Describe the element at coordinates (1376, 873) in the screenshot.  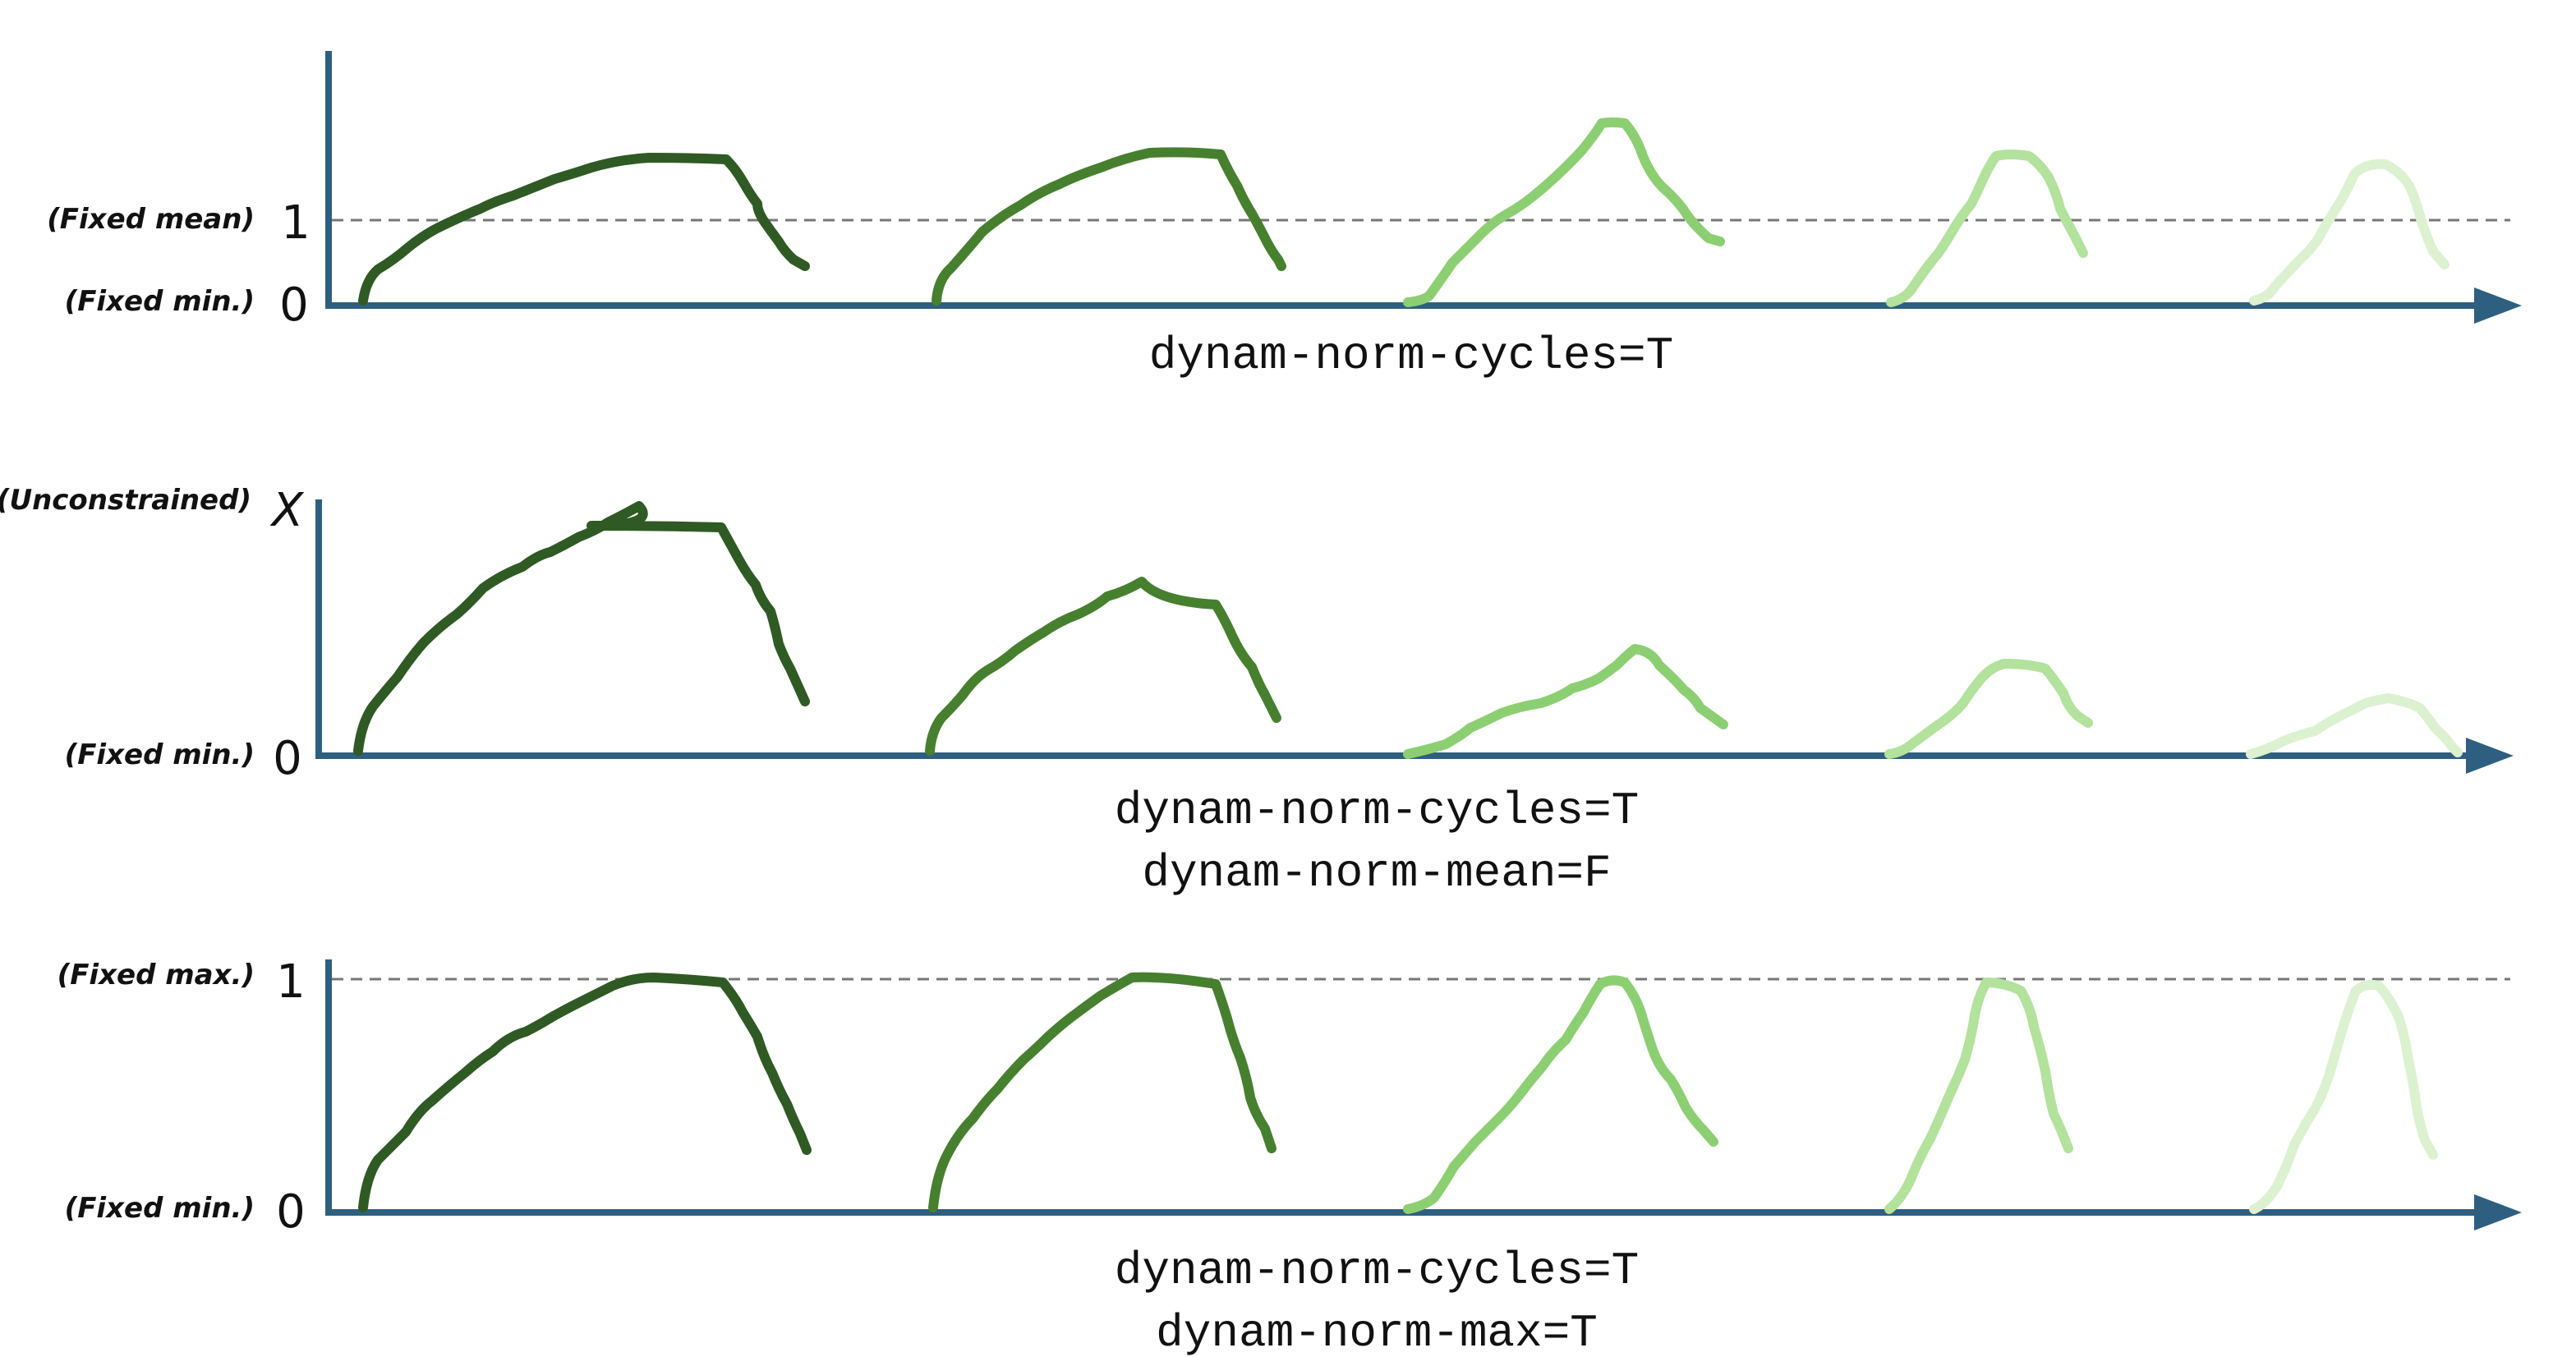
I see `caption-line-2: dynam-norm-mean=F` at that location.